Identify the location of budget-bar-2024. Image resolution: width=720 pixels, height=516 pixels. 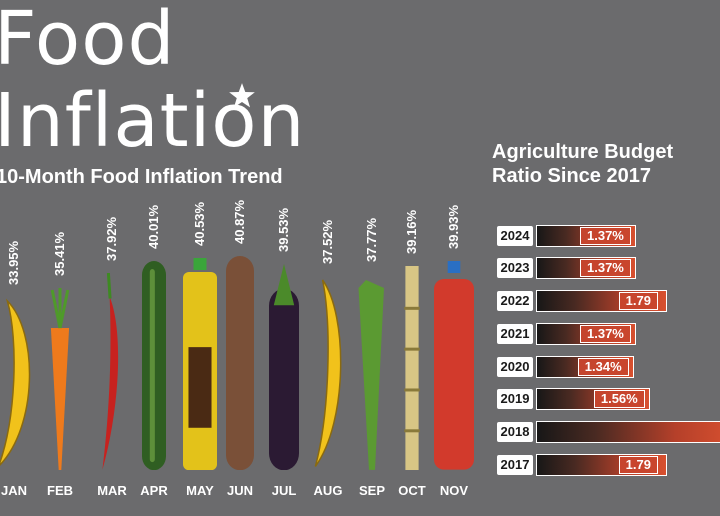
(586, 236).